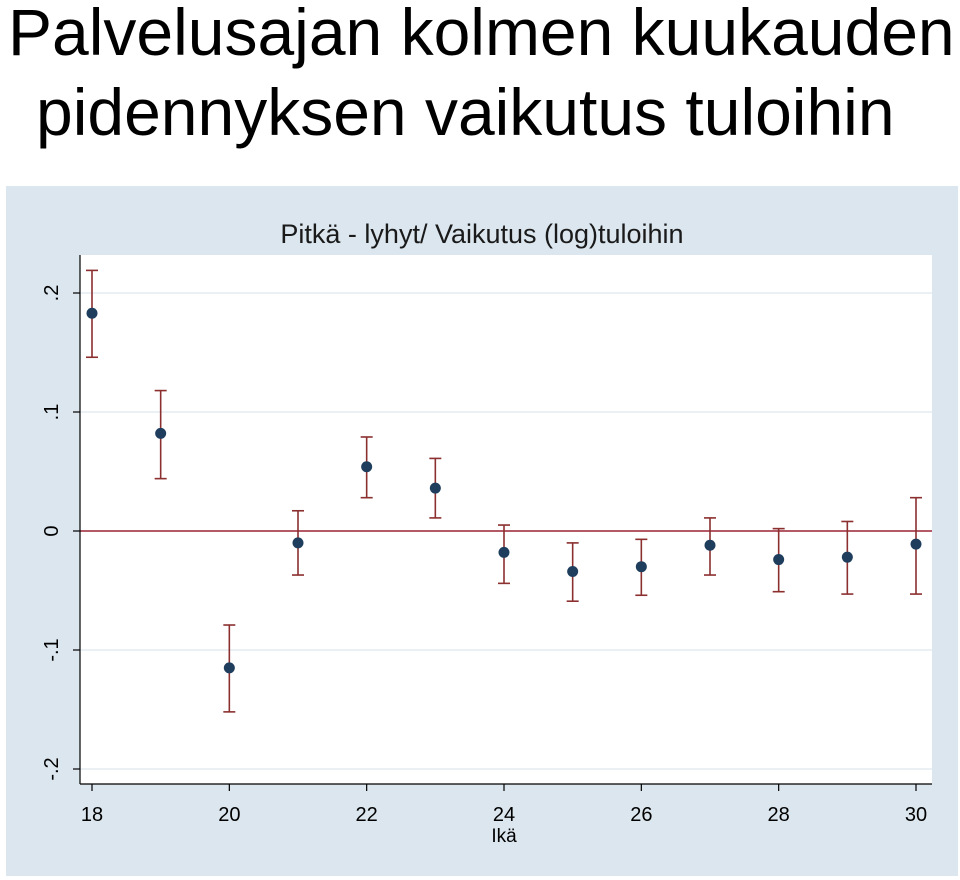 The image size is (960, 880). Describe the element at coordinates (367, 815) in the screenshot. I see `x-tick-label: 22` at that location.